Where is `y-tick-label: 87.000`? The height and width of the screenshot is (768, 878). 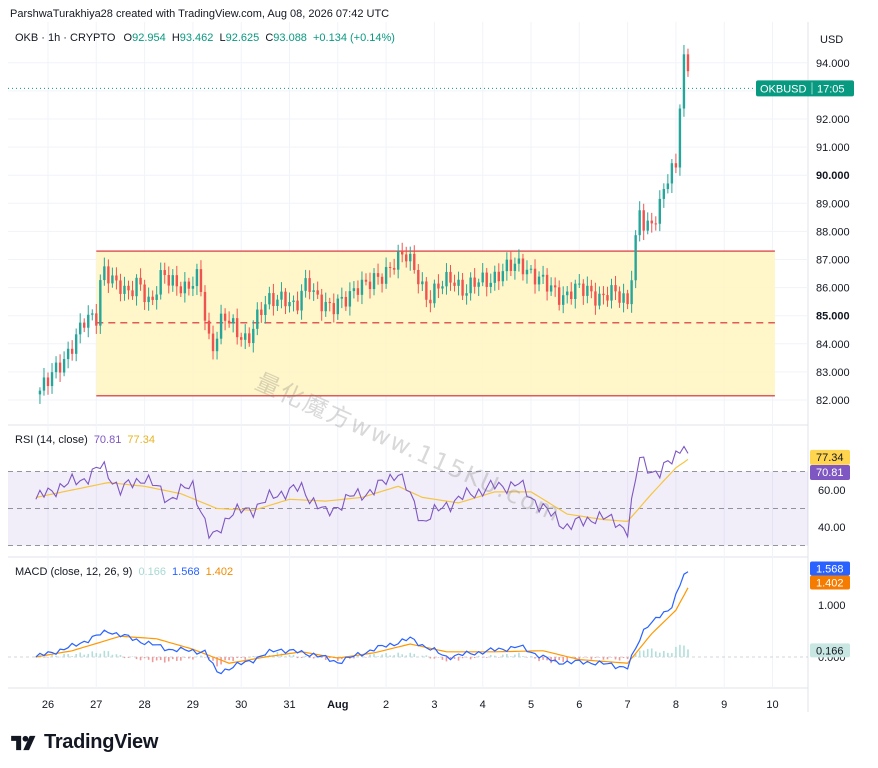 y-tick-label: 87.000 is located at coordinates (833, 261).